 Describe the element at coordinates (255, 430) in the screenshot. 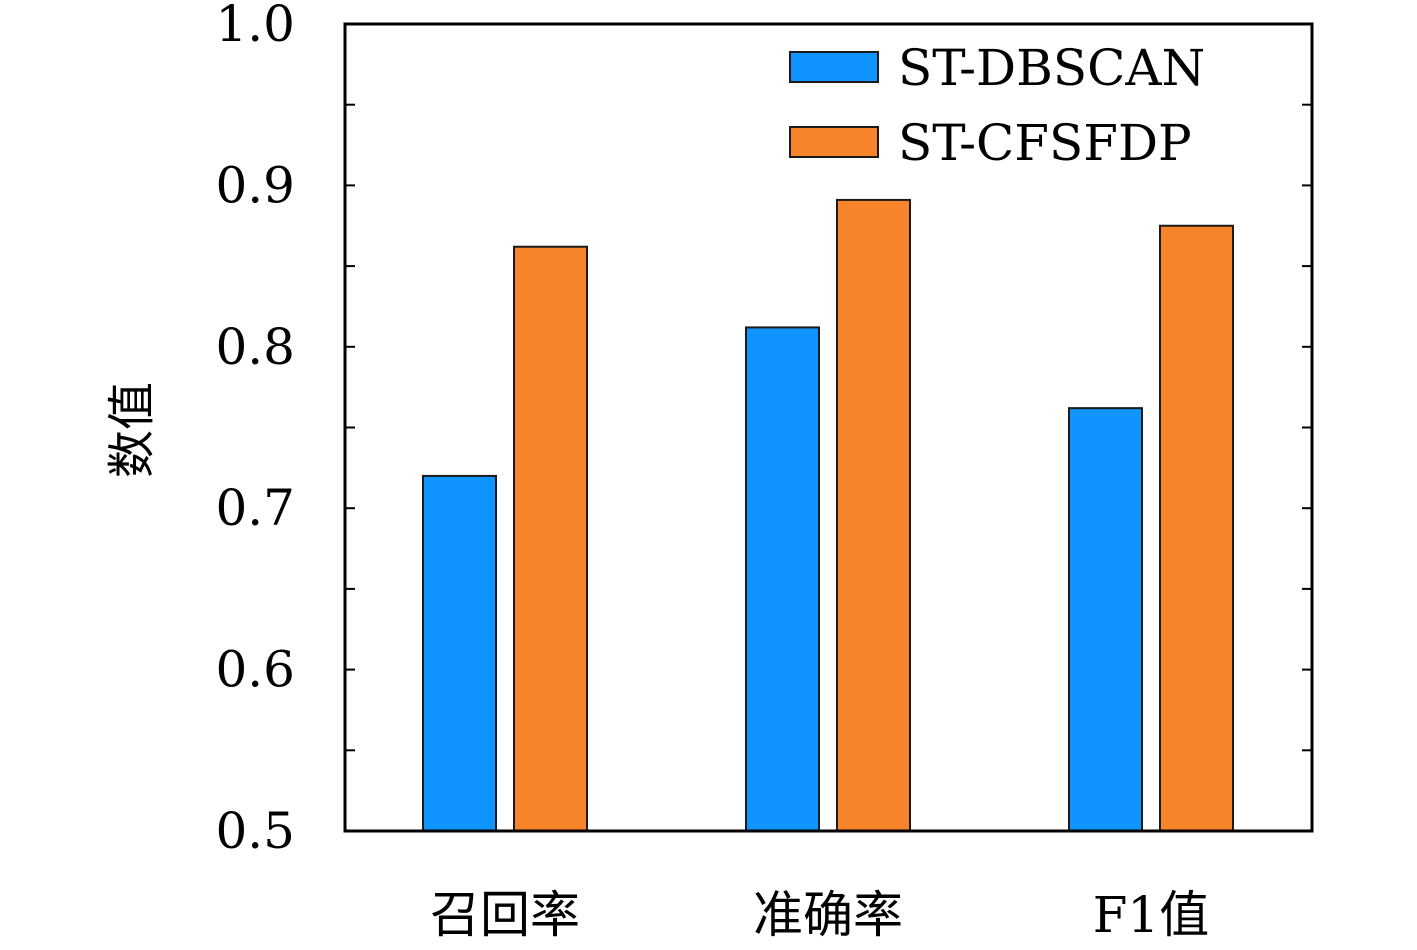

I see `y-tick-labels: 0.5 0.6 0.7 0.8 0.9 1.0` at that location.